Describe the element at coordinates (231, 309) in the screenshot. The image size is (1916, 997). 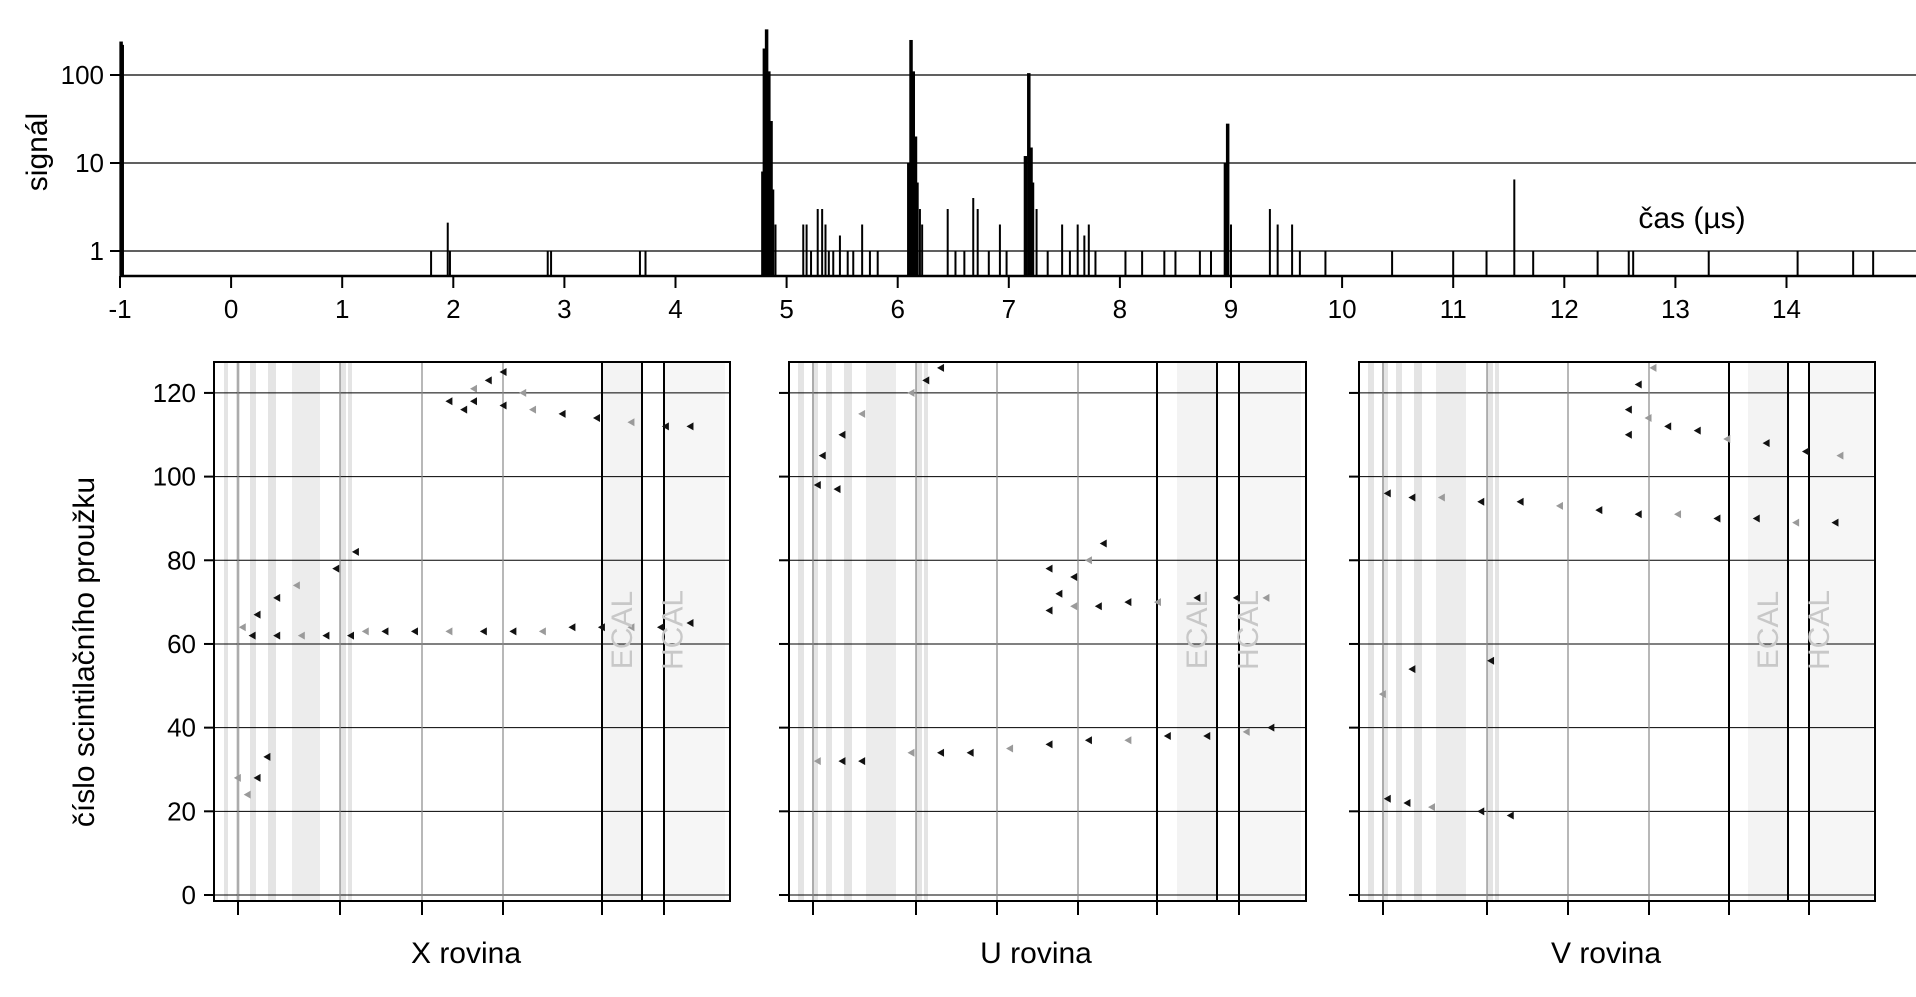
I see `time-tick-label: 0` at that location.